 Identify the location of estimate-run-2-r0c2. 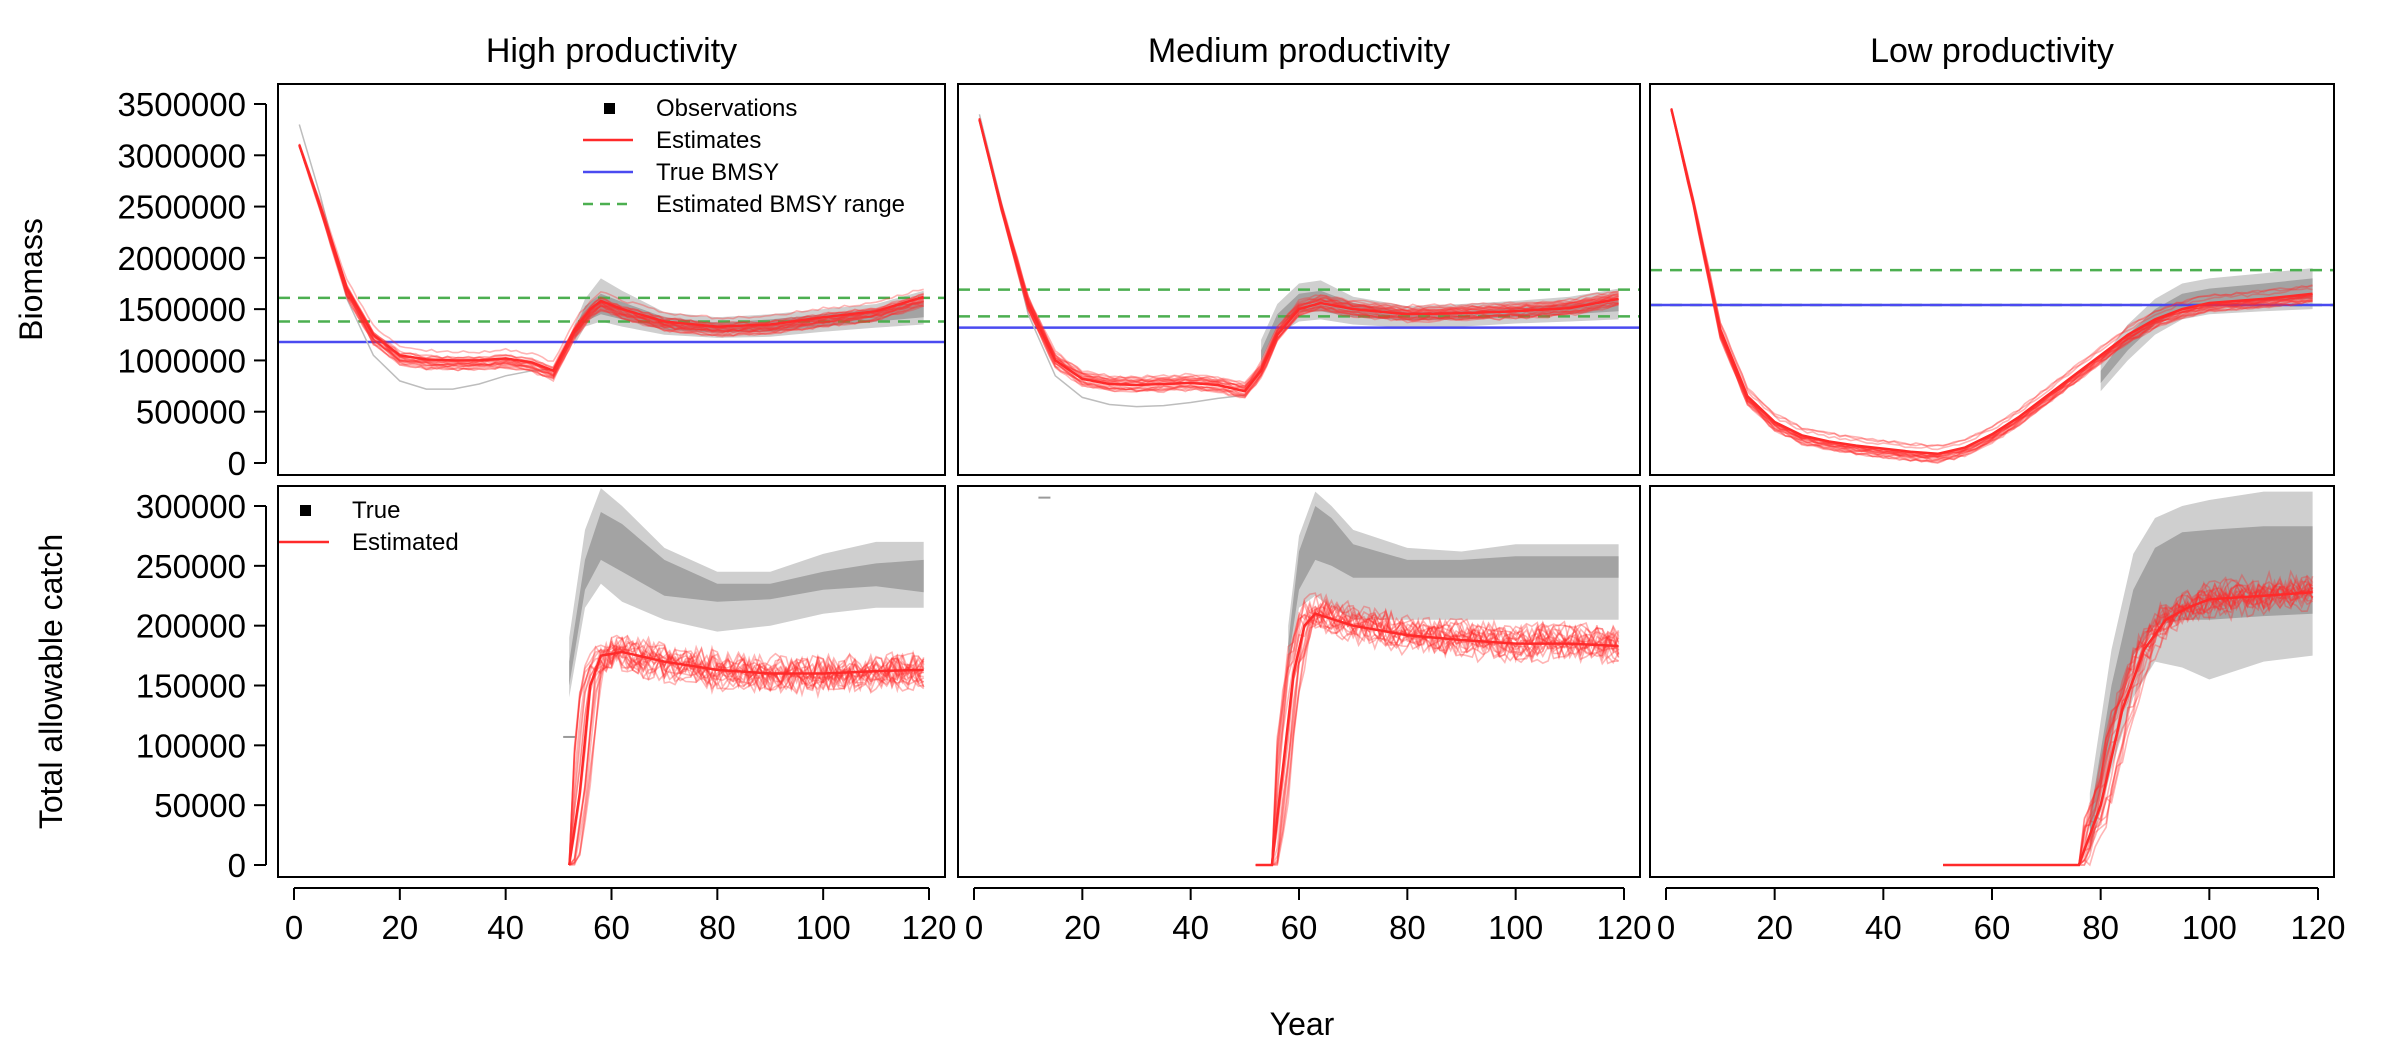
(1991, 283).